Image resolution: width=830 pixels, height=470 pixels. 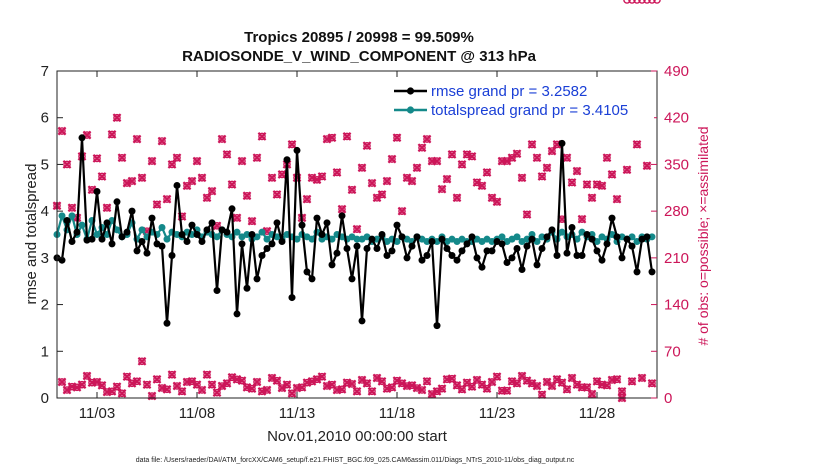 I want to click on chart-subtitle: RADIOSONDE_V_WIND_COMPONENT @ 313 hPa, so click(x=359, y=56).